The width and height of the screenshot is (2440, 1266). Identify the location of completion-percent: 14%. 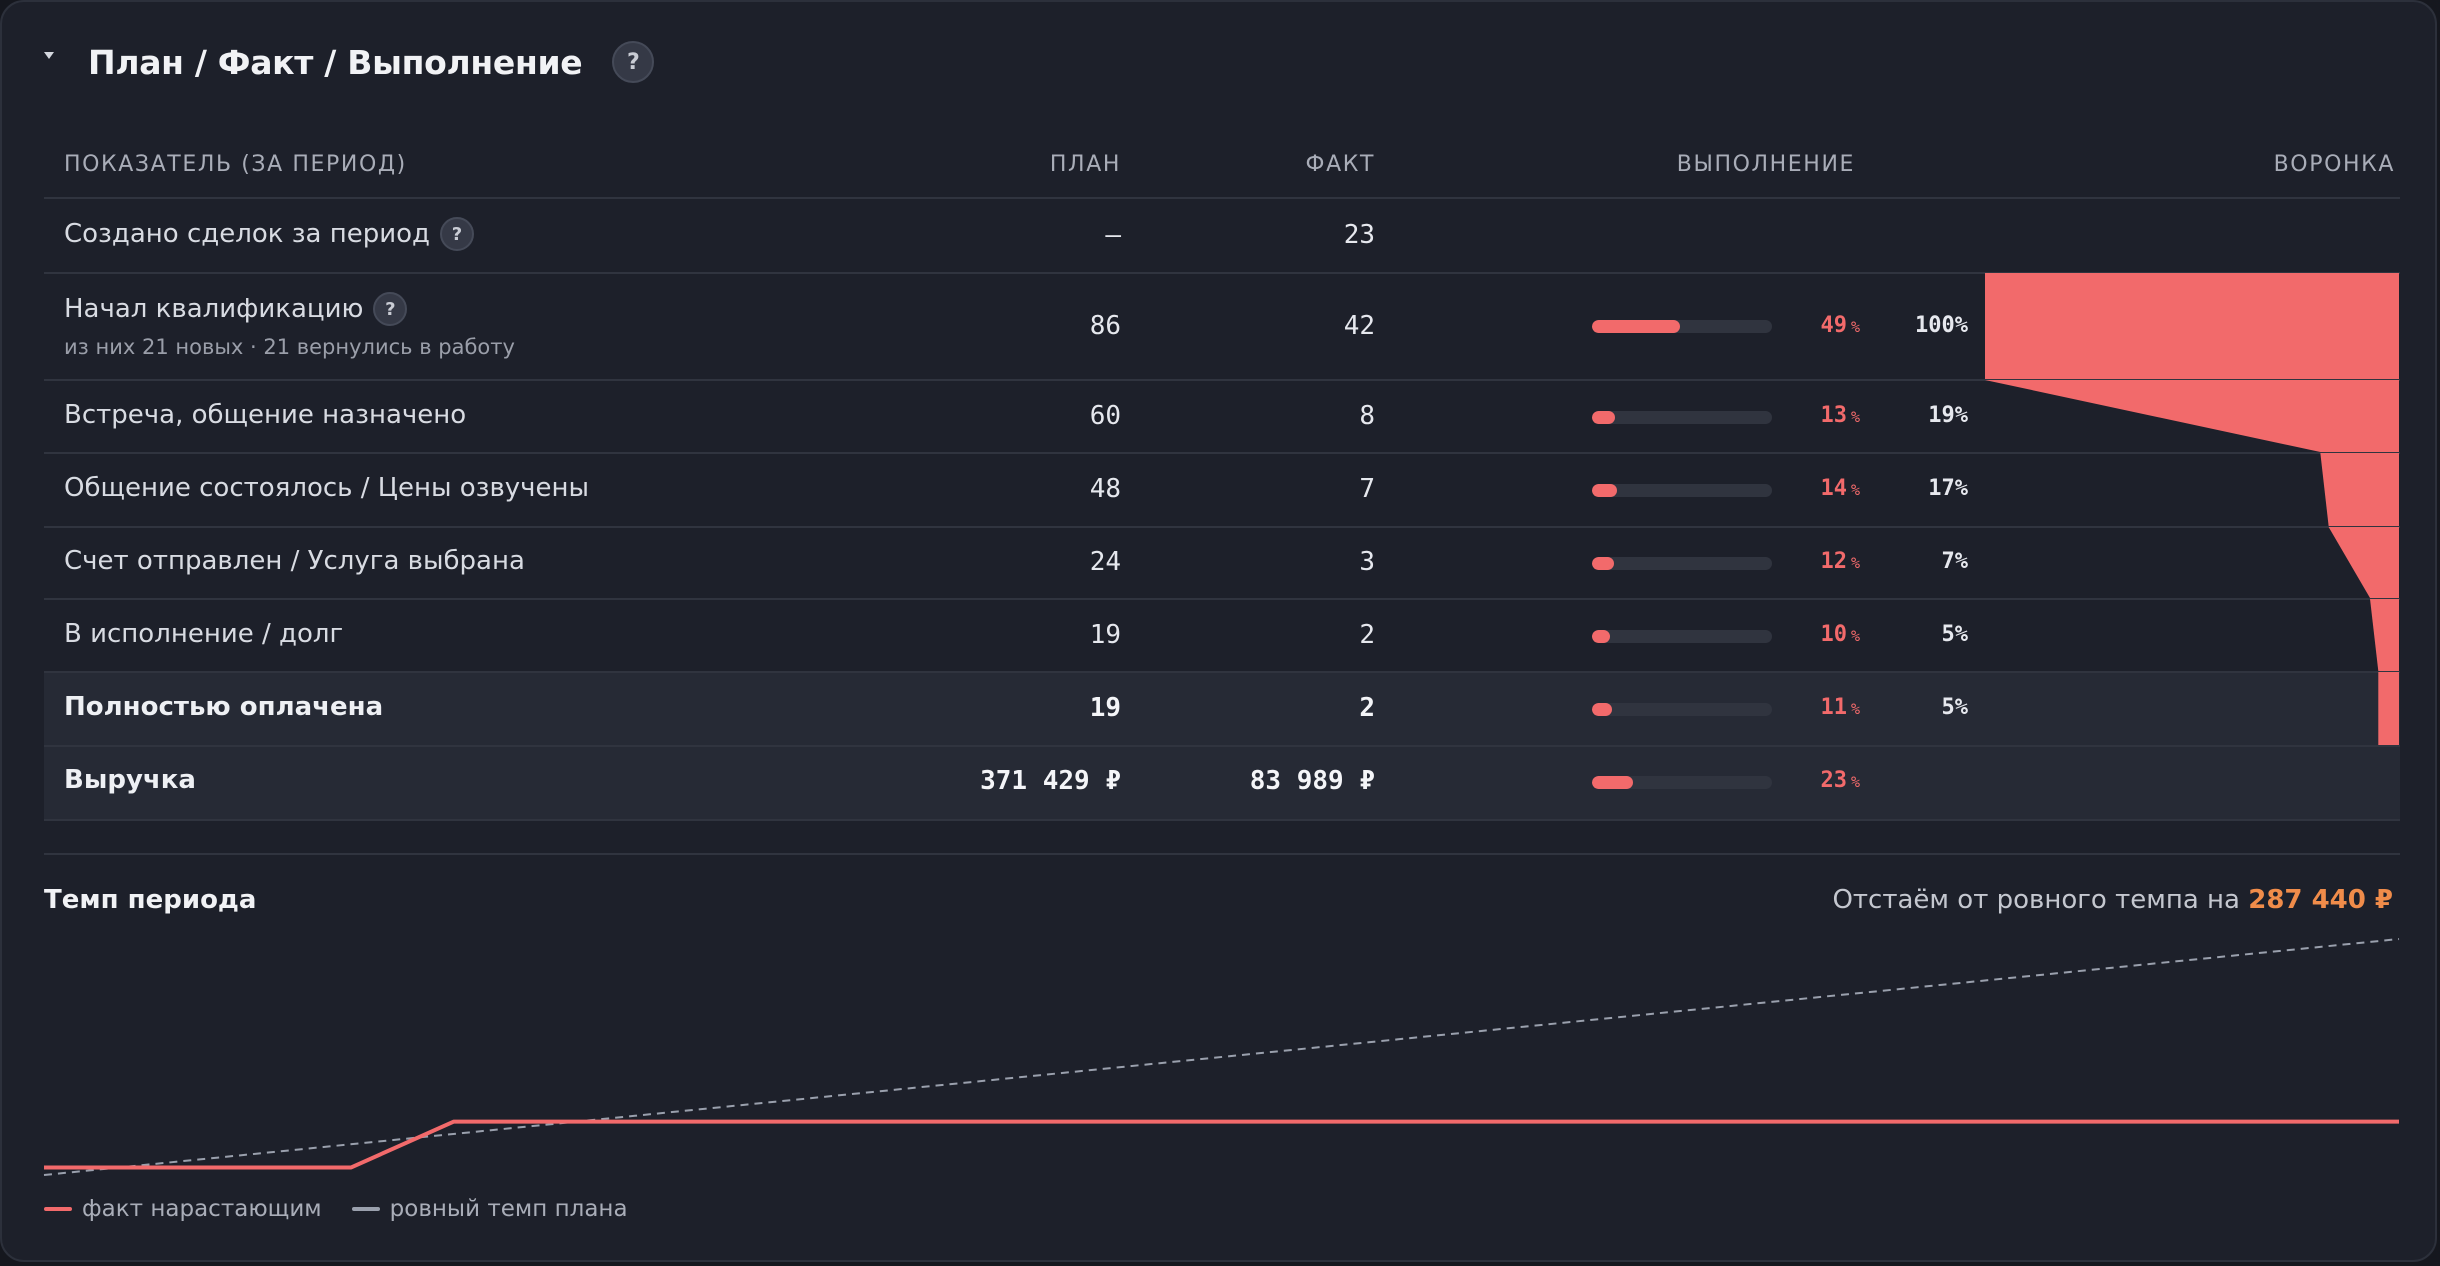
(1805, 488).